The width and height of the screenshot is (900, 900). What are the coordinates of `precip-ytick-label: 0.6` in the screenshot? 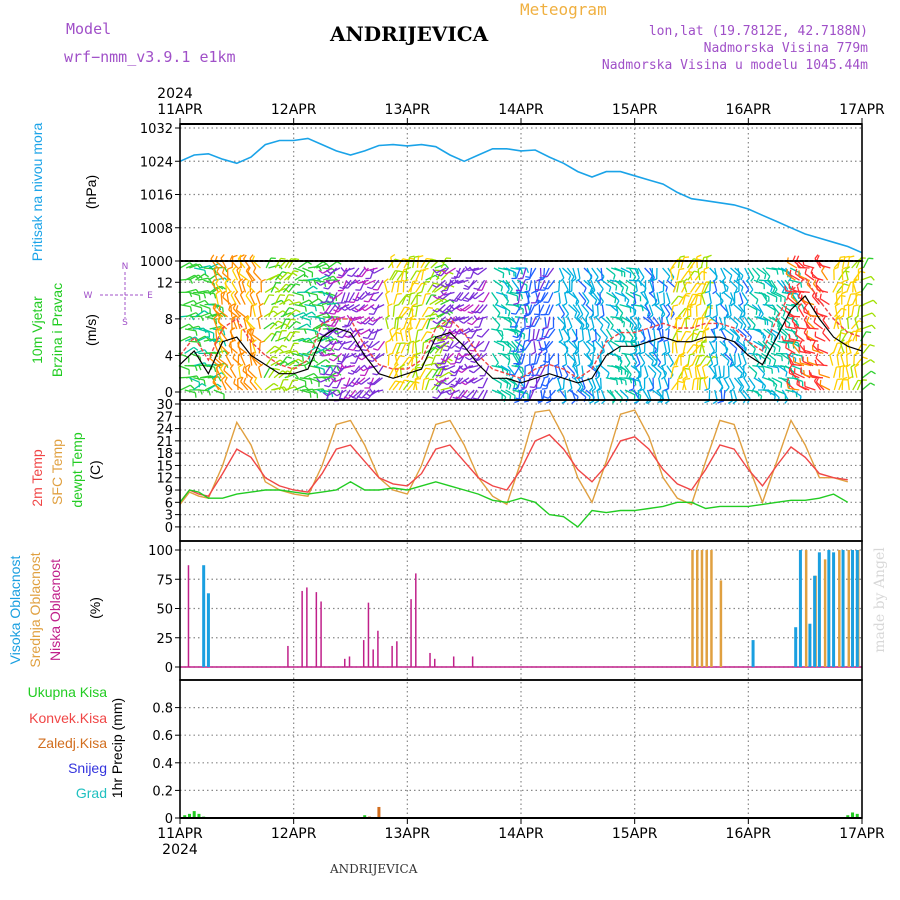 It's located at (162, 736).